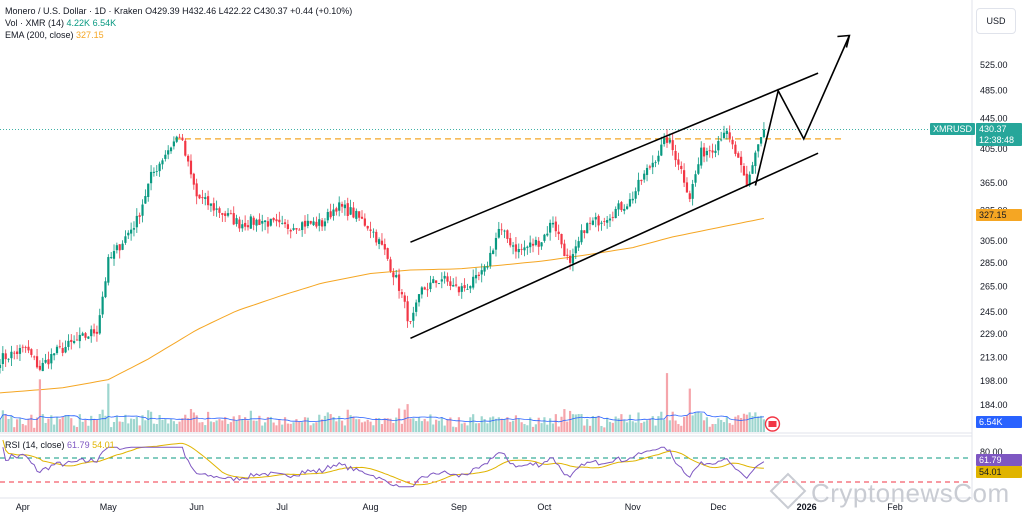  I want to click on price-tick-label: 245.00, so click(994, 312).